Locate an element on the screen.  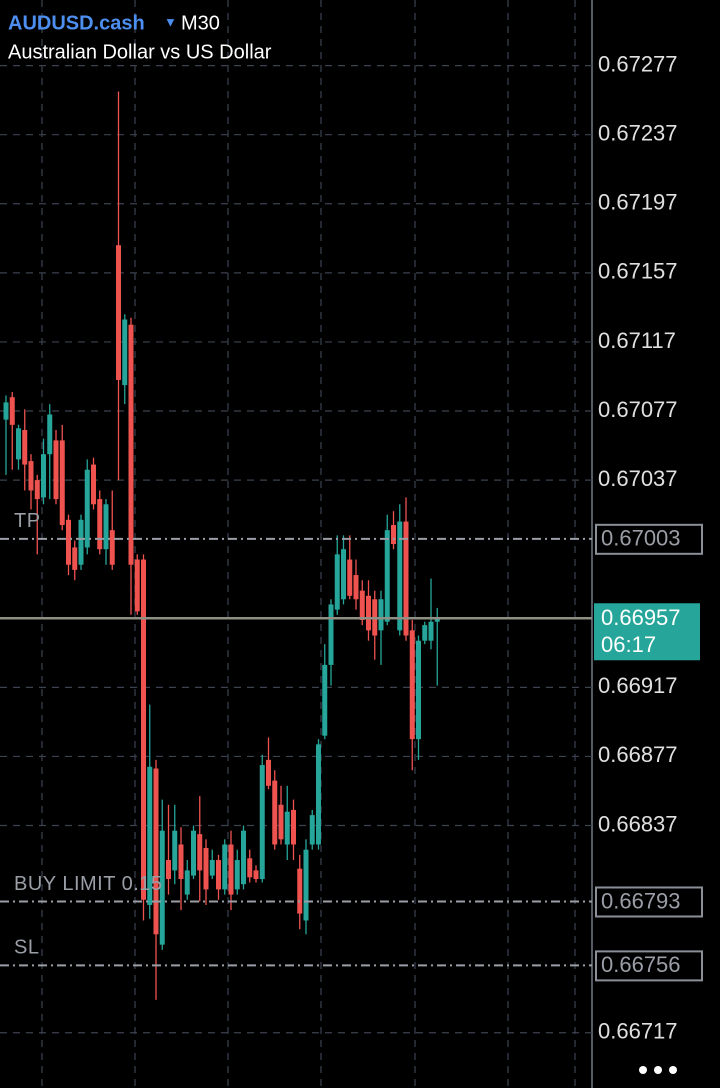
subtitle: Australian Dollar vs US Dollar is located at coordinates (140, 52).